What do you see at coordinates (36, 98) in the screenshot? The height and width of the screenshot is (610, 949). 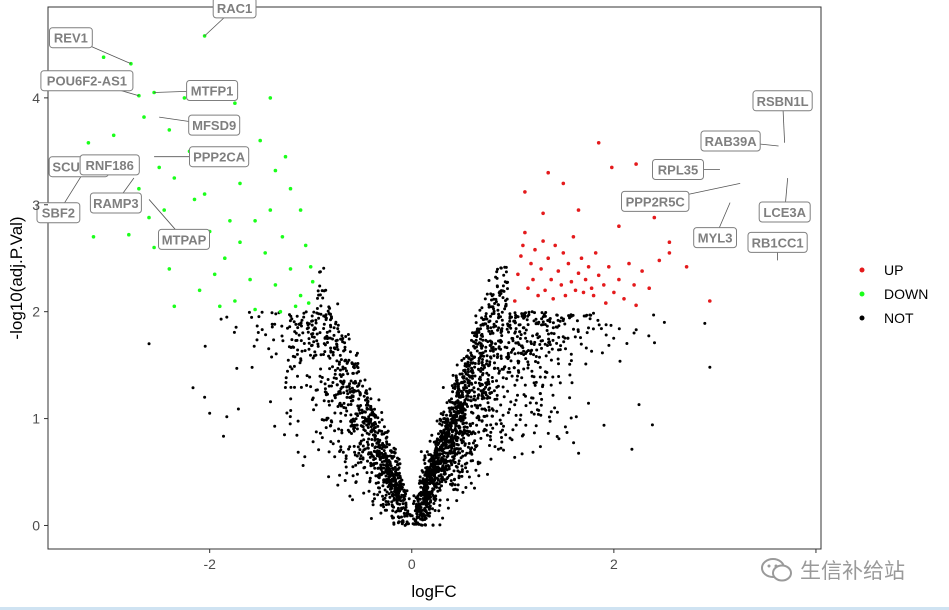 I see `y-tick-label: 4` at bounding box center [36, 98].